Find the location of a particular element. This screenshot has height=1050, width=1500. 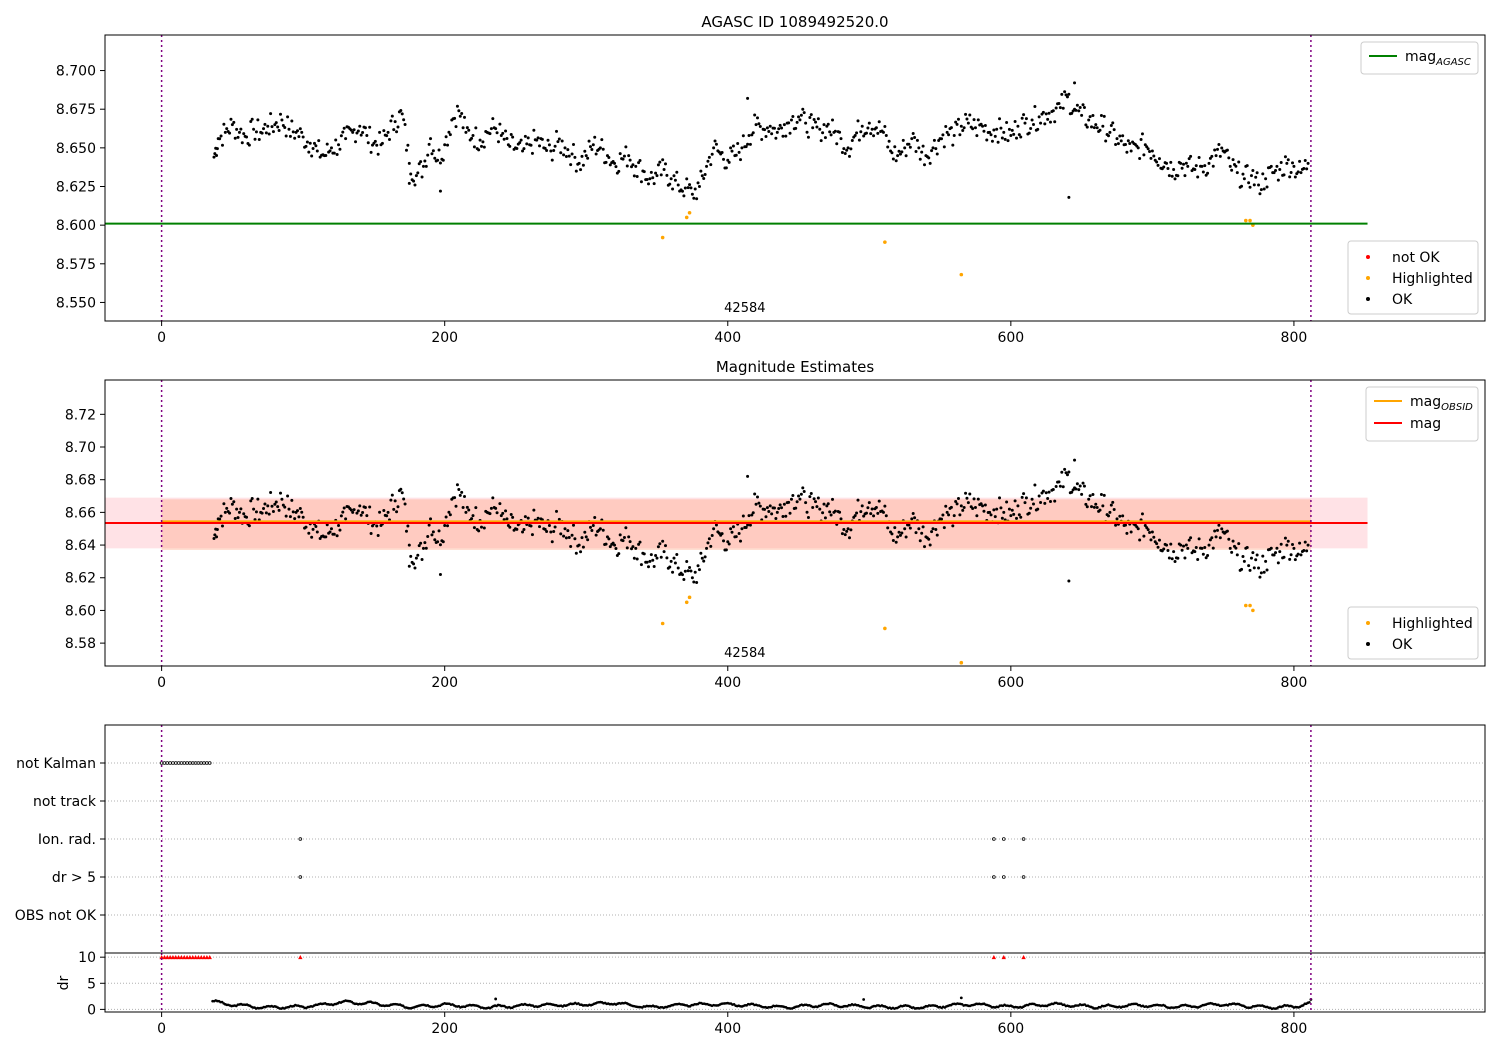

highlighted-point is located at coordinates (1246, 220).